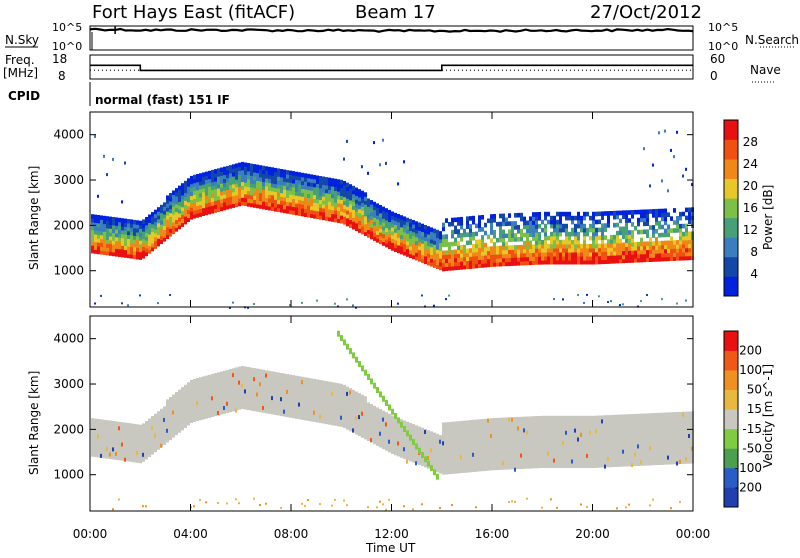 This screenshot has width=800, height=558. Describe the element at coordinates (754, 390) in the screenshot. I see `velocity-colorbar-tick: 50` at that location.